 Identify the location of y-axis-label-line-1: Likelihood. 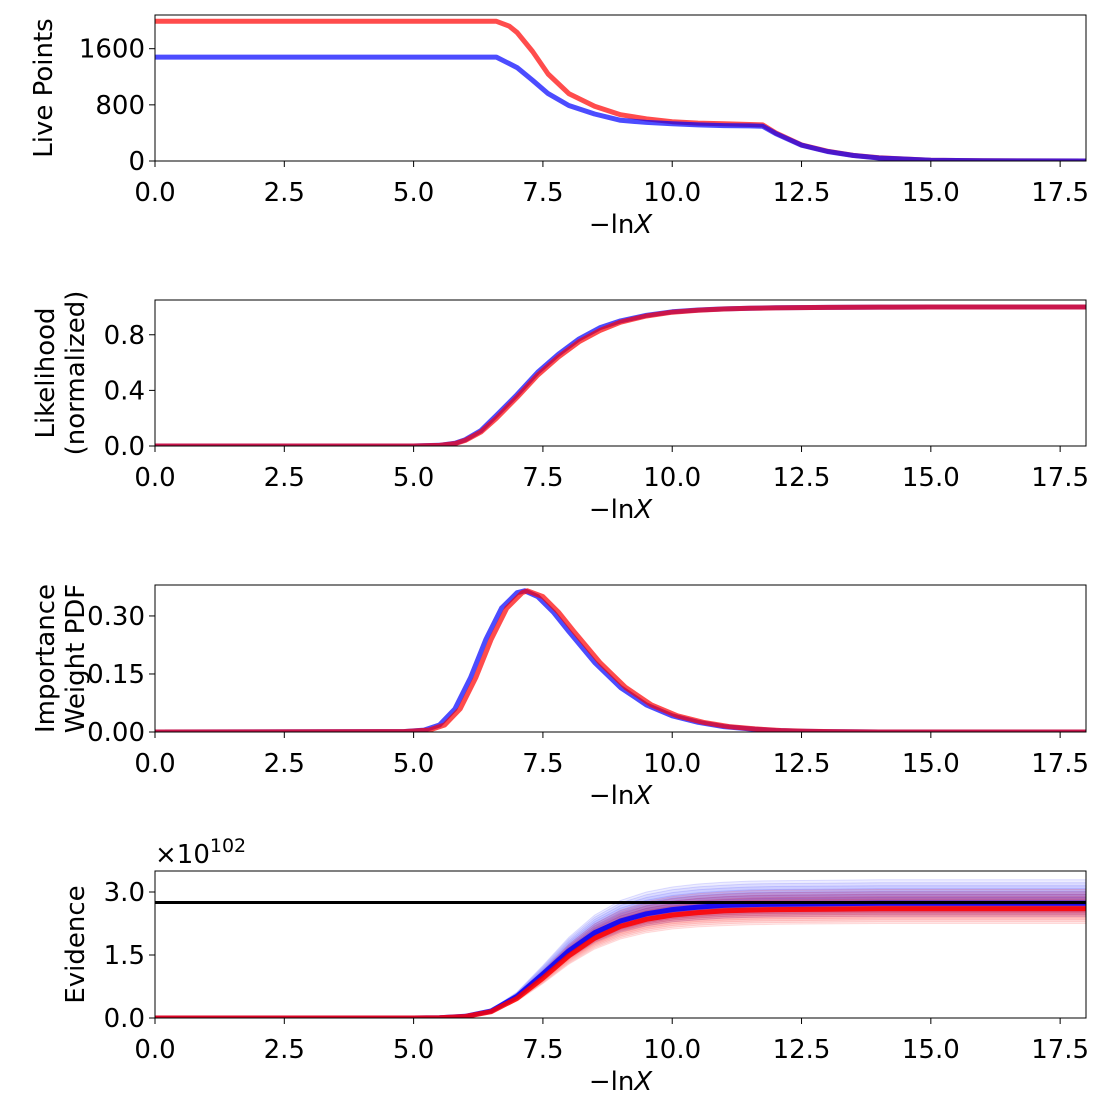
(46, 372).